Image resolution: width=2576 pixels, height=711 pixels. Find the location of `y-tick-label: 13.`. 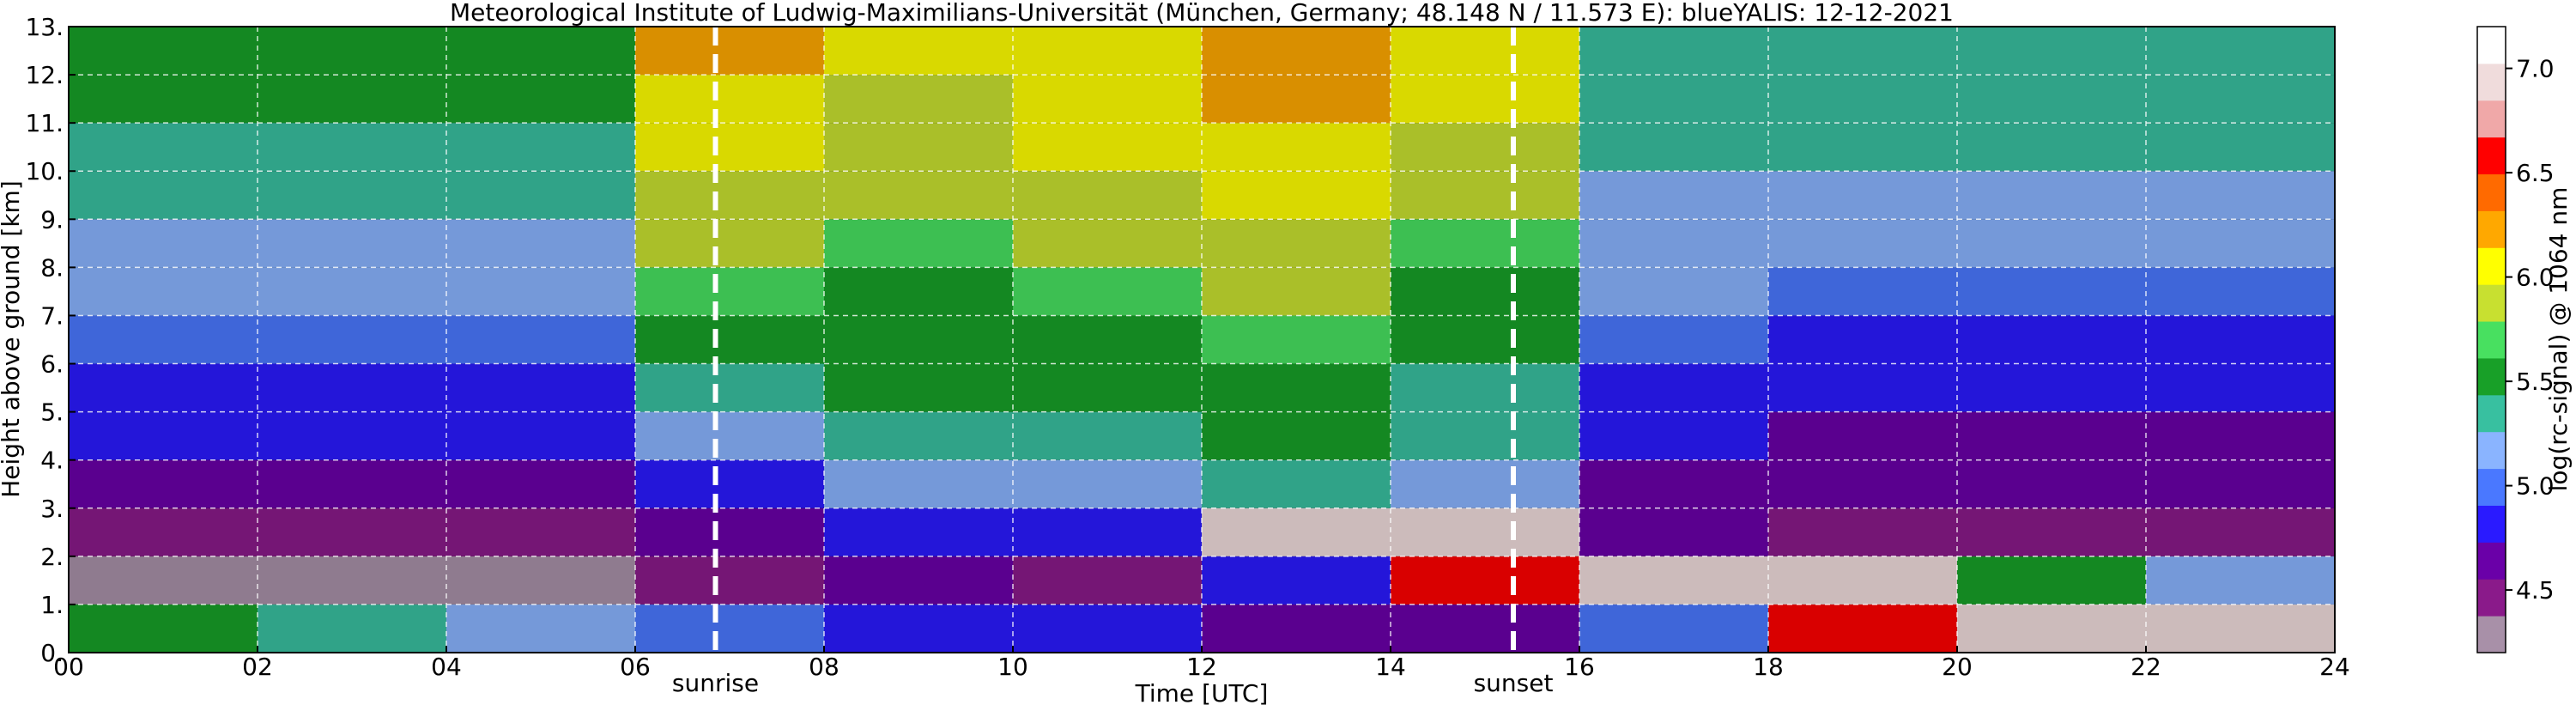

y-tick-label: 13. is located at coordinates (44, 27).